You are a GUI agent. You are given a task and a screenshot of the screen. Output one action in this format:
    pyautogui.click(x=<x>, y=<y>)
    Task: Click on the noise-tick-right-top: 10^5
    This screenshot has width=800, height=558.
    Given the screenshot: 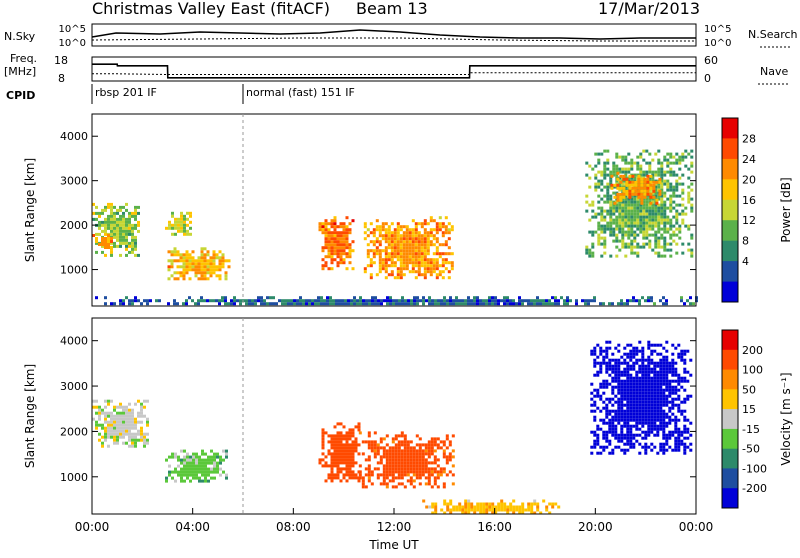 What is the action you would take?
    pyautogui.click(x=717, y=29)
    